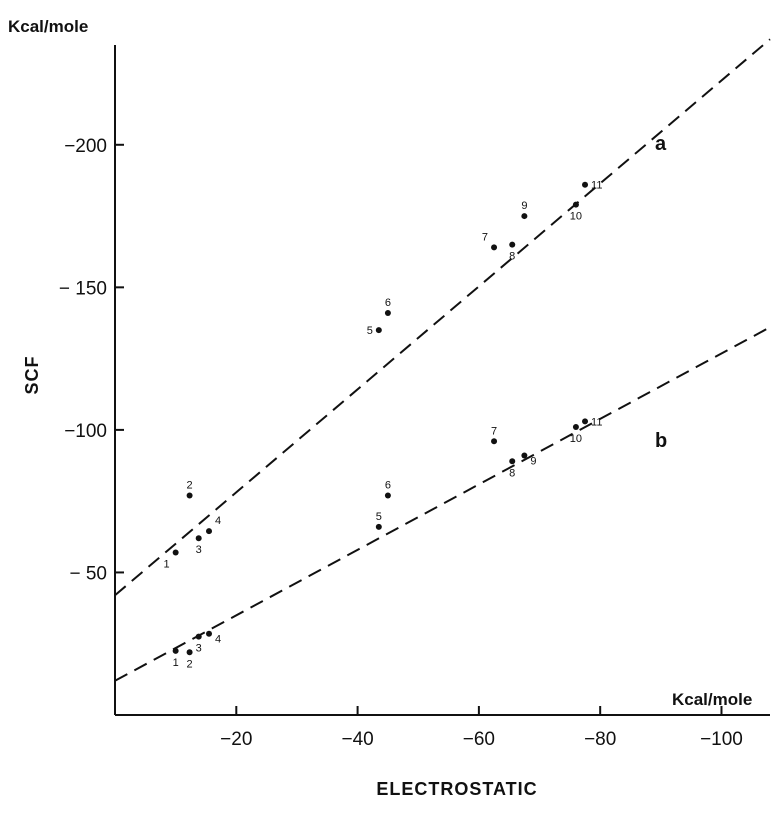  I want to click on point-label-a-1: 1, so click(167, 564).